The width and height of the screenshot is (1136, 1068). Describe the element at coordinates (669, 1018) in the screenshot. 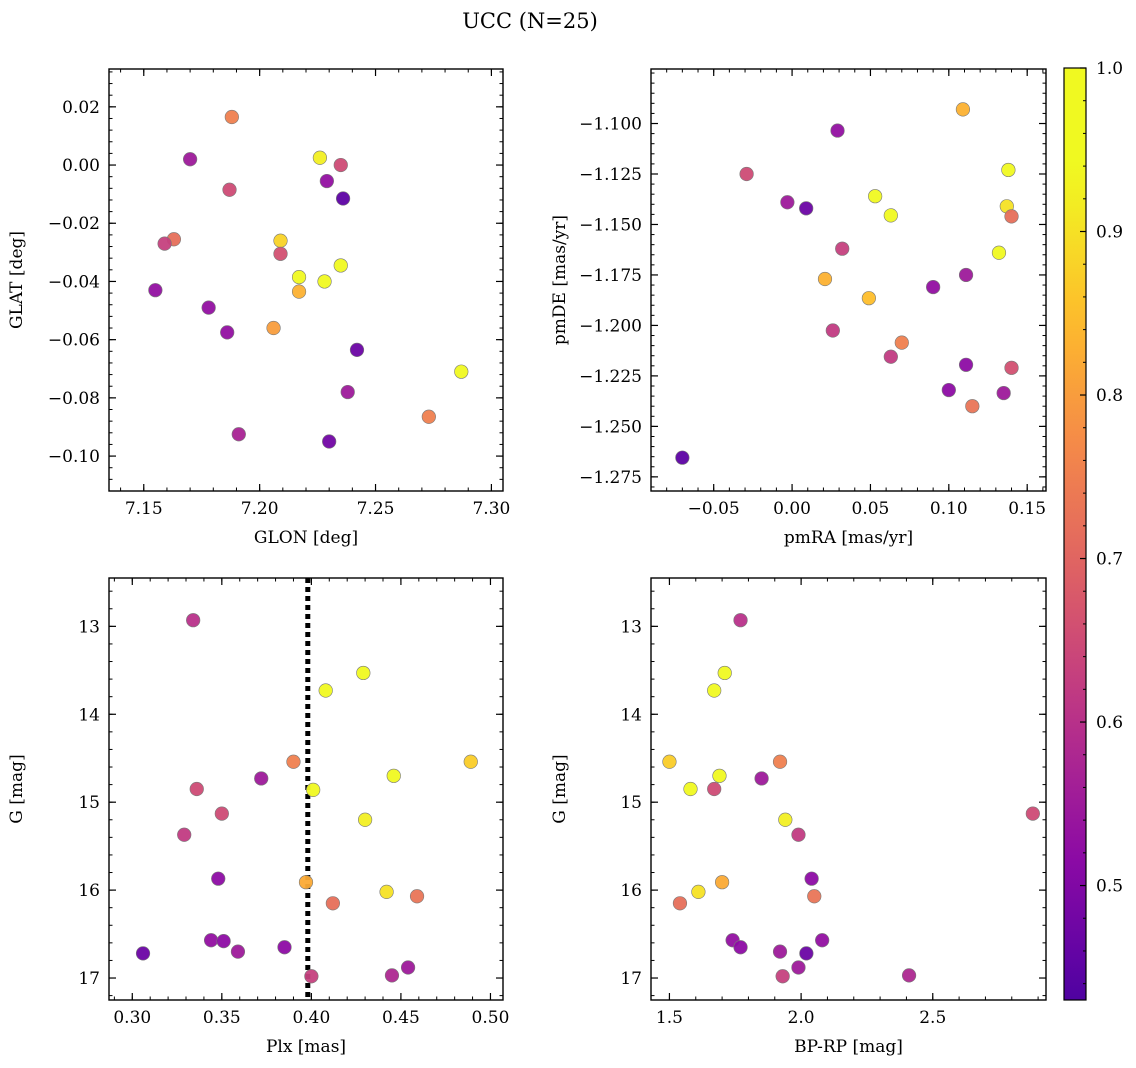

I see `x-tick-label: 1.5` at that location.